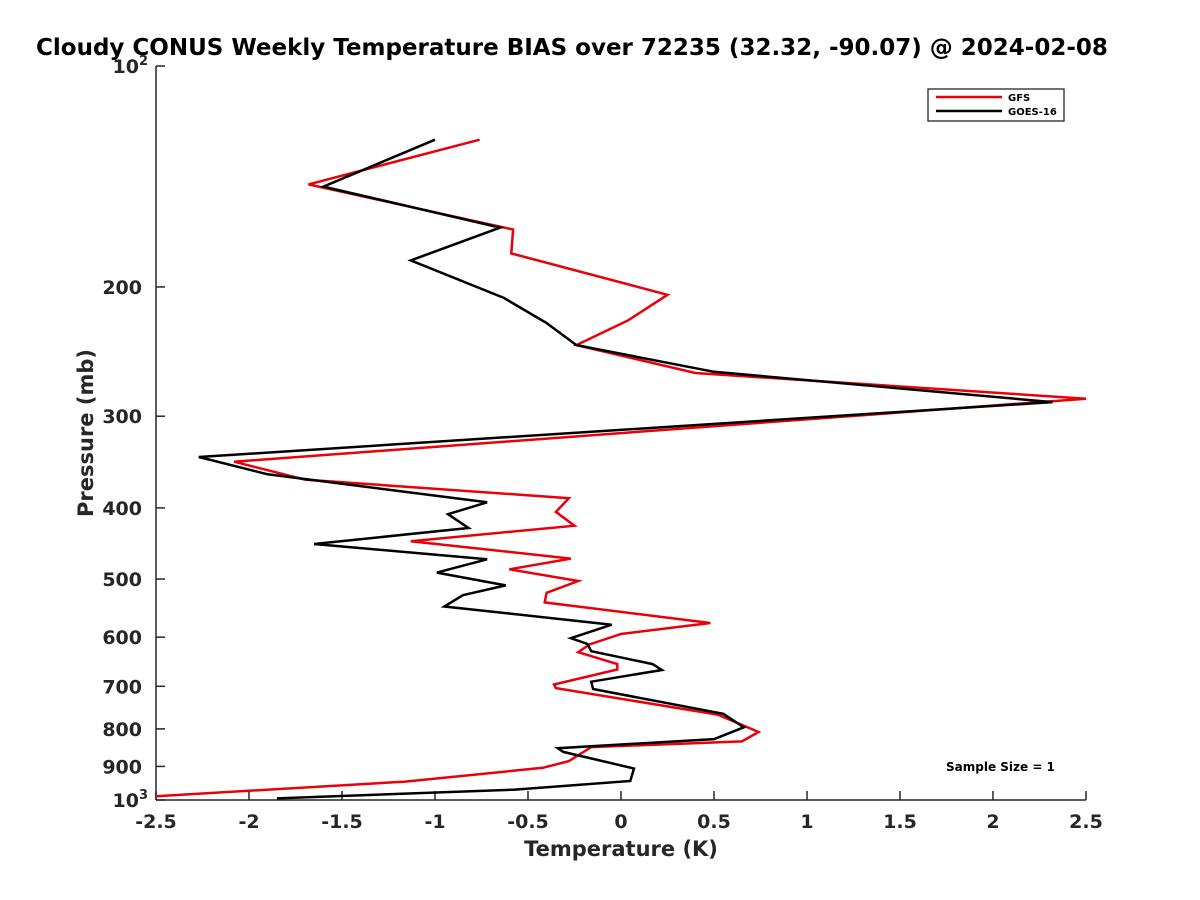  I want to click on x-axis-label: Temperature (K), so click(621, 849).